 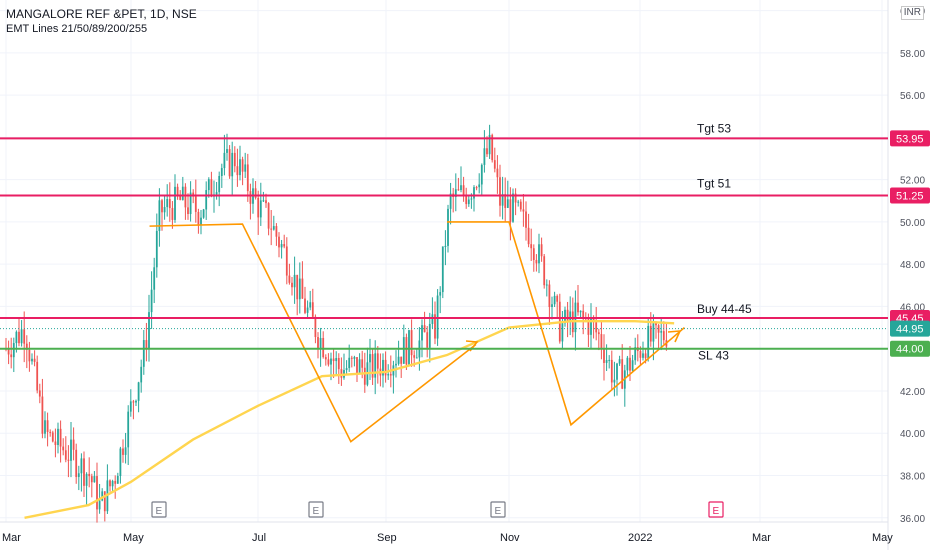 What do you see at coordinates (912, 181) in the screenshot?
I see `y-tick-label: 52.00` at bounding box center [912, 181].